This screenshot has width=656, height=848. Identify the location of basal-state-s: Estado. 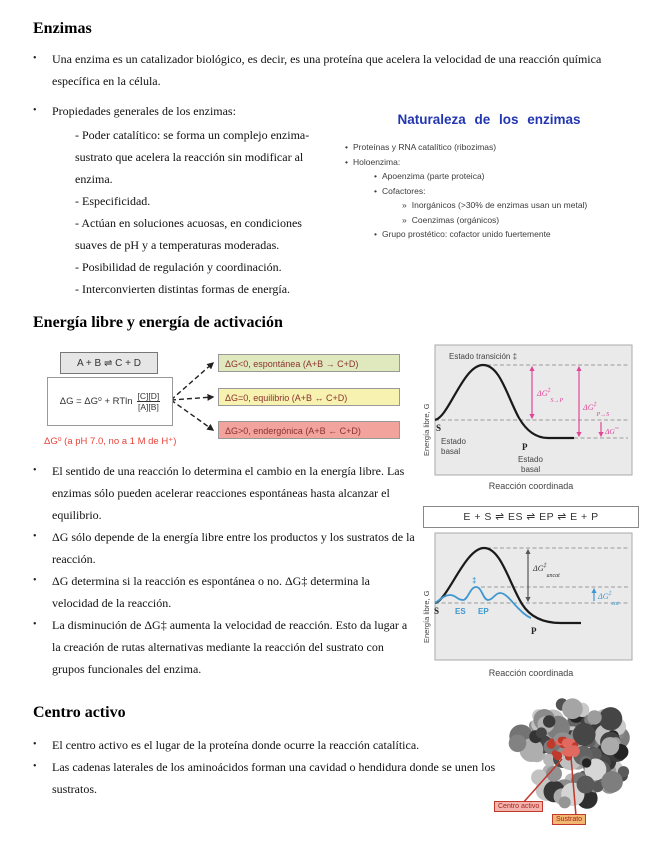
(453, 441).